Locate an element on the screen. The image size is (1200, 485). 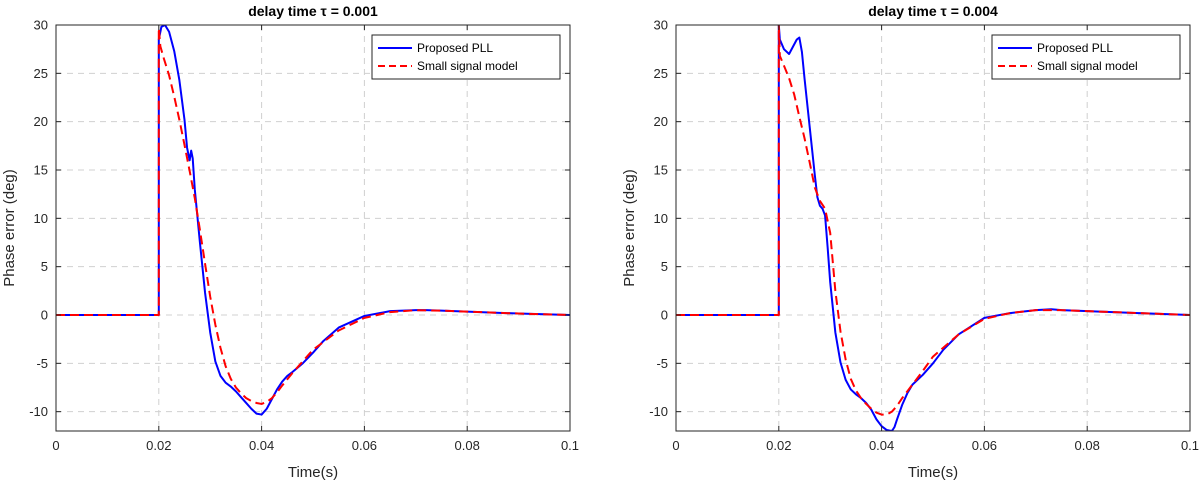
chart-title: delay time τ = 0.004 is located at coordinates (933, 11).